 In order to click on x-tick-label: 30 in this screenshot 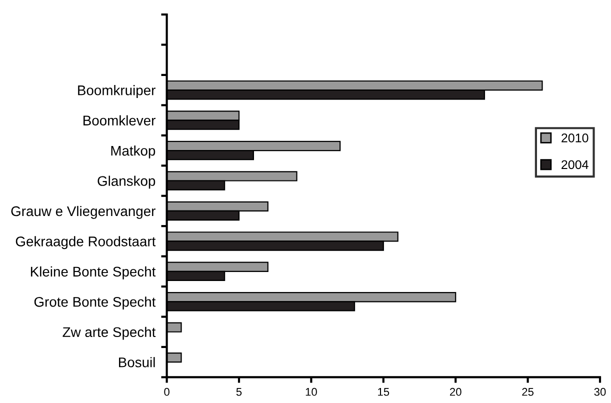, I will do `click(600, 392)`.